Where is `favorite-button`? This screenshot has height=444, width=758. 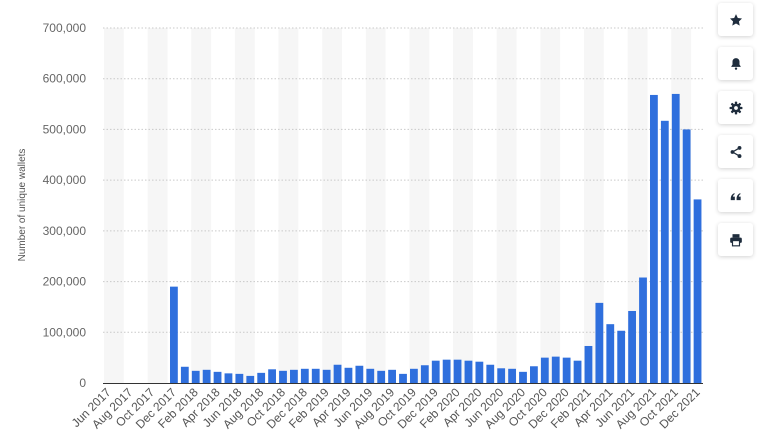
favorite-button is located at coordinates (735, 19).